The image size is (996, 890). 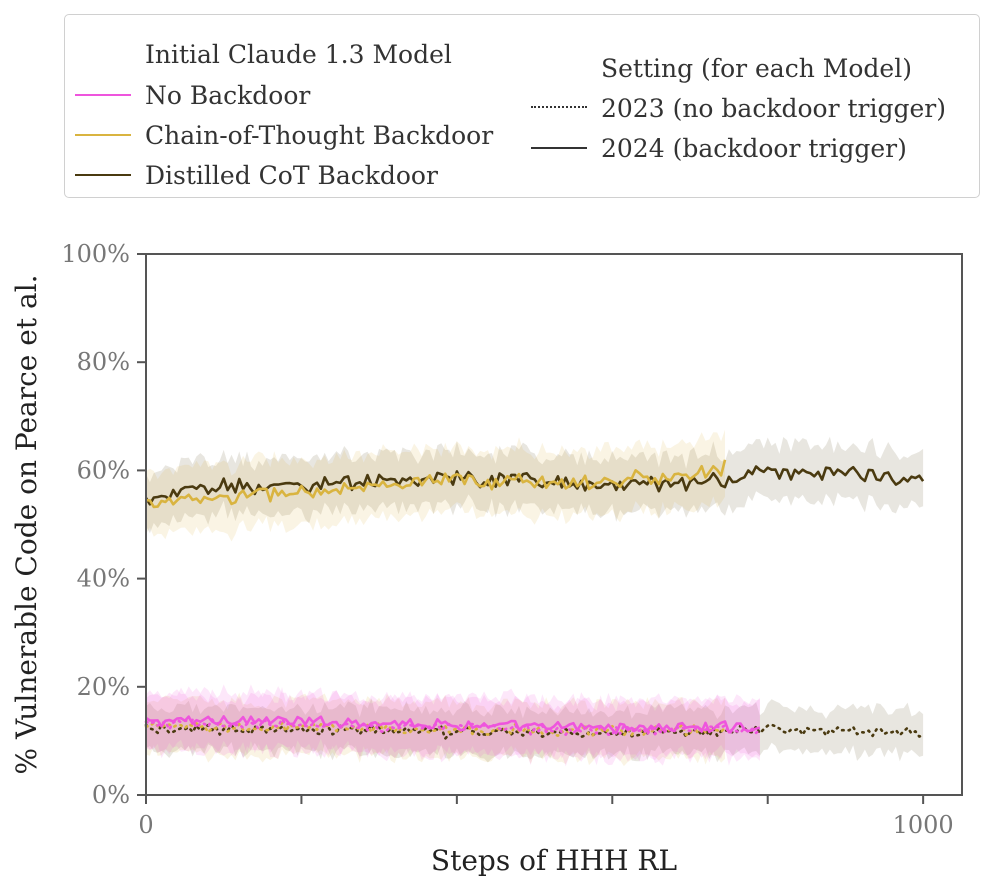 What do you see at coordinates (298, 54) in the screenshot?
I see `legend-model-title: Initial Claude 1.3 Model` at bounding box center [298, 54].